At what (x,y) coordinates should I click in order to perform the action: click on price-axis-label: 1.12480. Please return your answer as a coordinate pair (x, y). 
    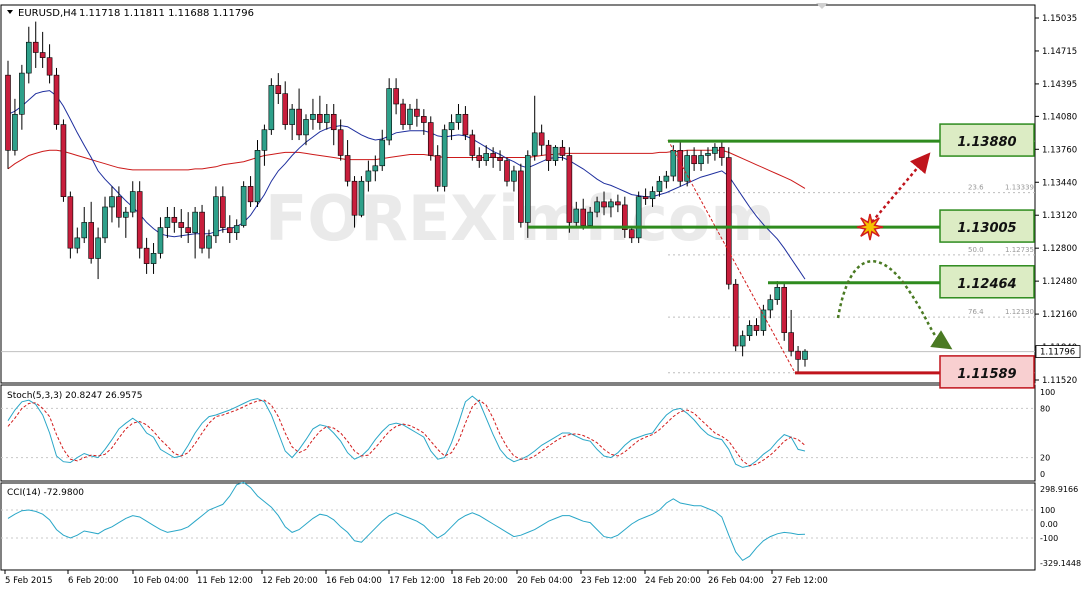
    Looking at the image, I should click on (1059, 282).